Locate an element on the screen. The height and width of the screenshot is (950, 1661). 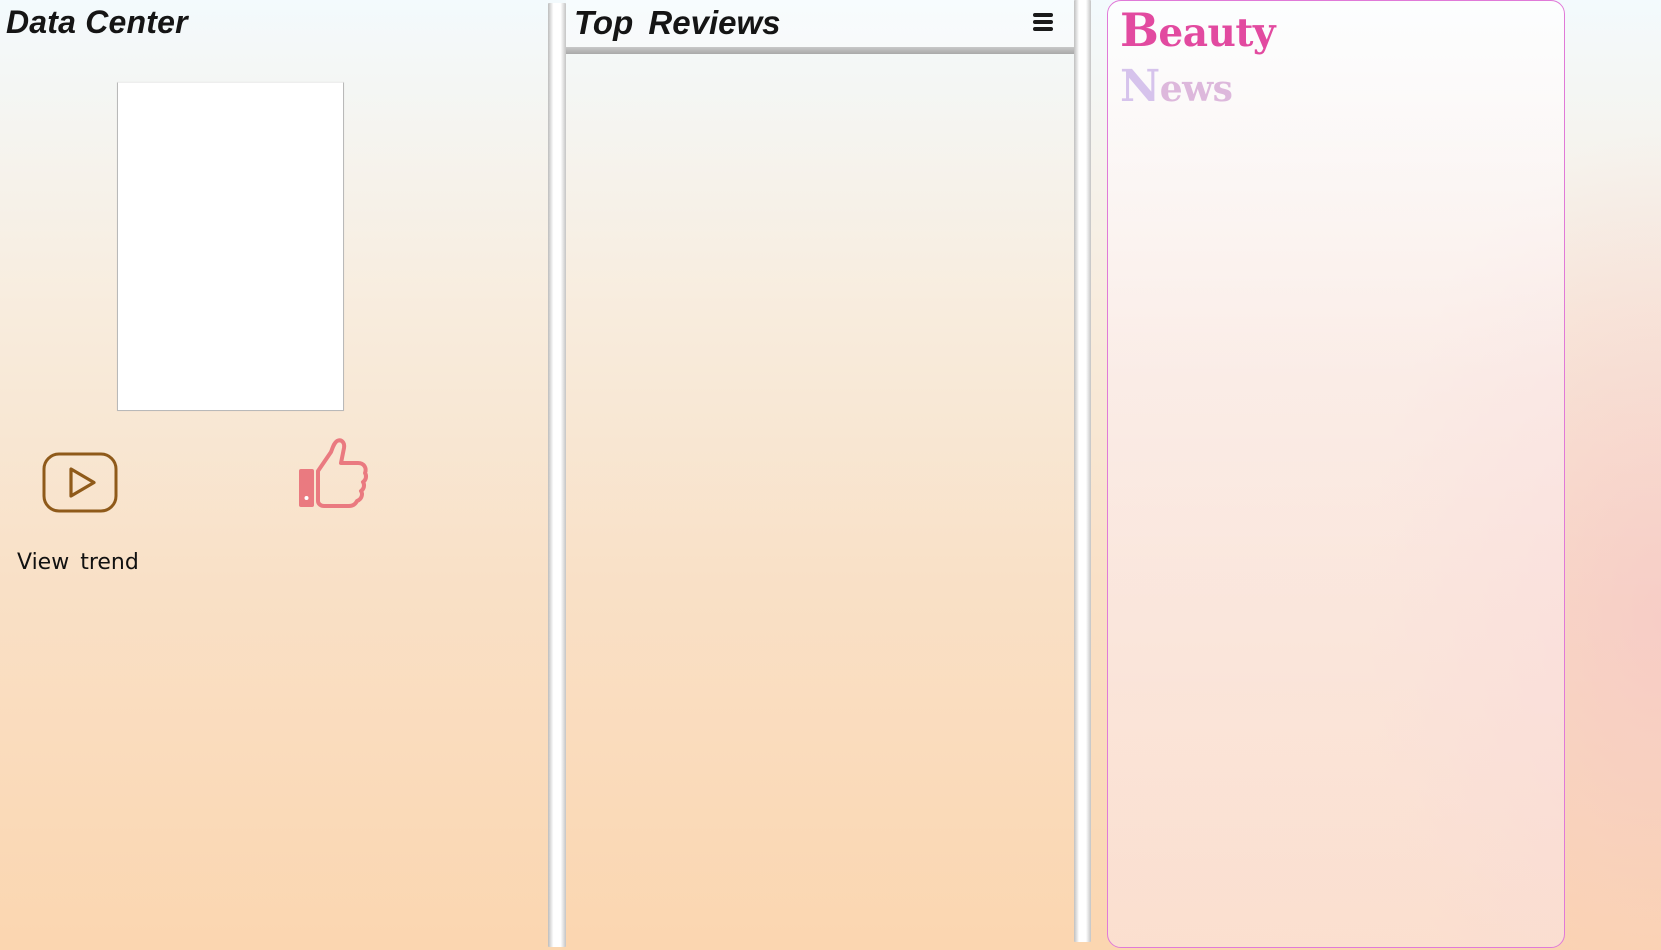
beauty-title-initial: B is located at coordinates (1139, 30).